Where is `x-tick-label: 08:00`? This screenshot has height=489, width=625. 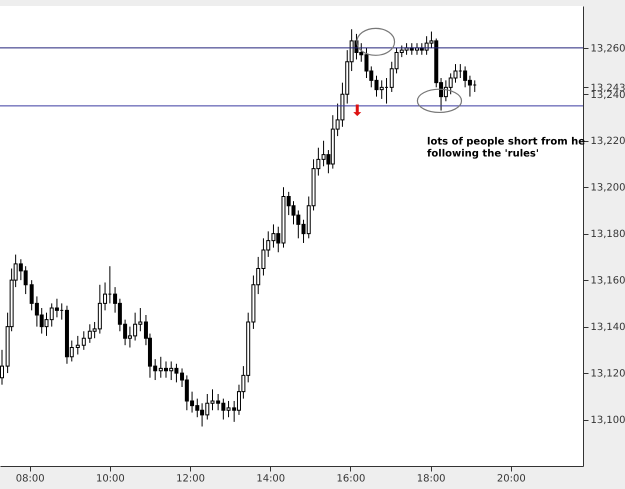 x-tick-label: 08:00 is located at coordinates (30, 479).